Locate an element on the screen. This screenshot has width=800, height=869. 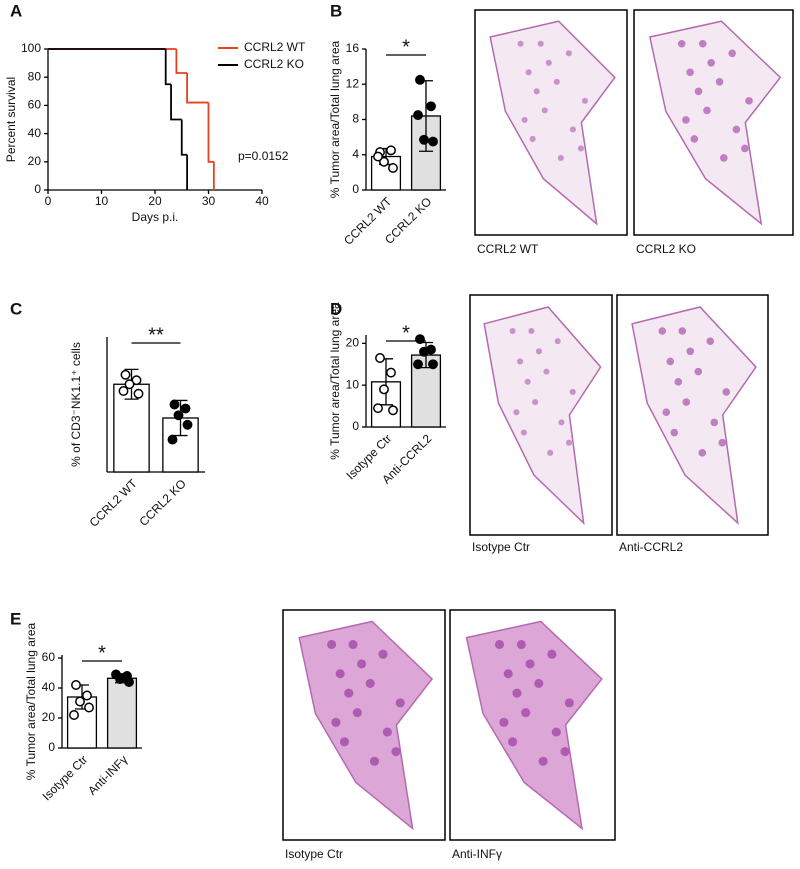
y-tick-label: 16 is located at coordinates (353, 48).